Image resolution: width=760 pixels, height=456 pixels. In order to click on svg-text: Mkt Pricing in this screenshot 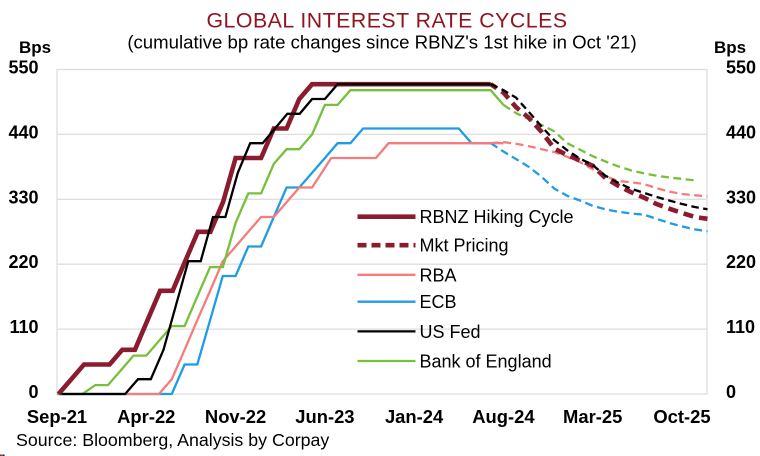, I will do `click(464, 246)`.